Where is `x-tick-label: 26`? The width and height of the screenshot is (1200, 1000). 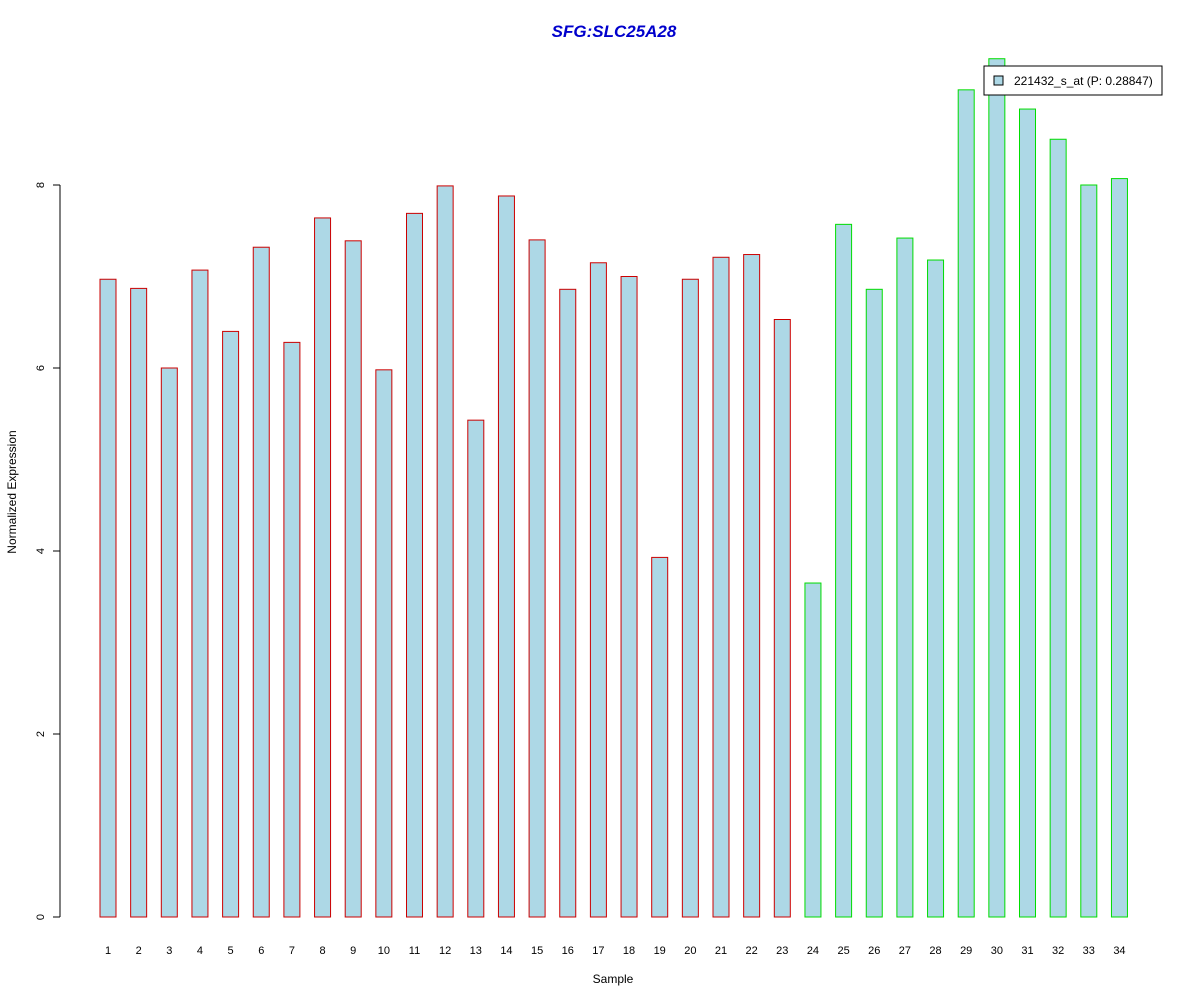 x-tick-label: 26 is located at coordinates (874, 951).